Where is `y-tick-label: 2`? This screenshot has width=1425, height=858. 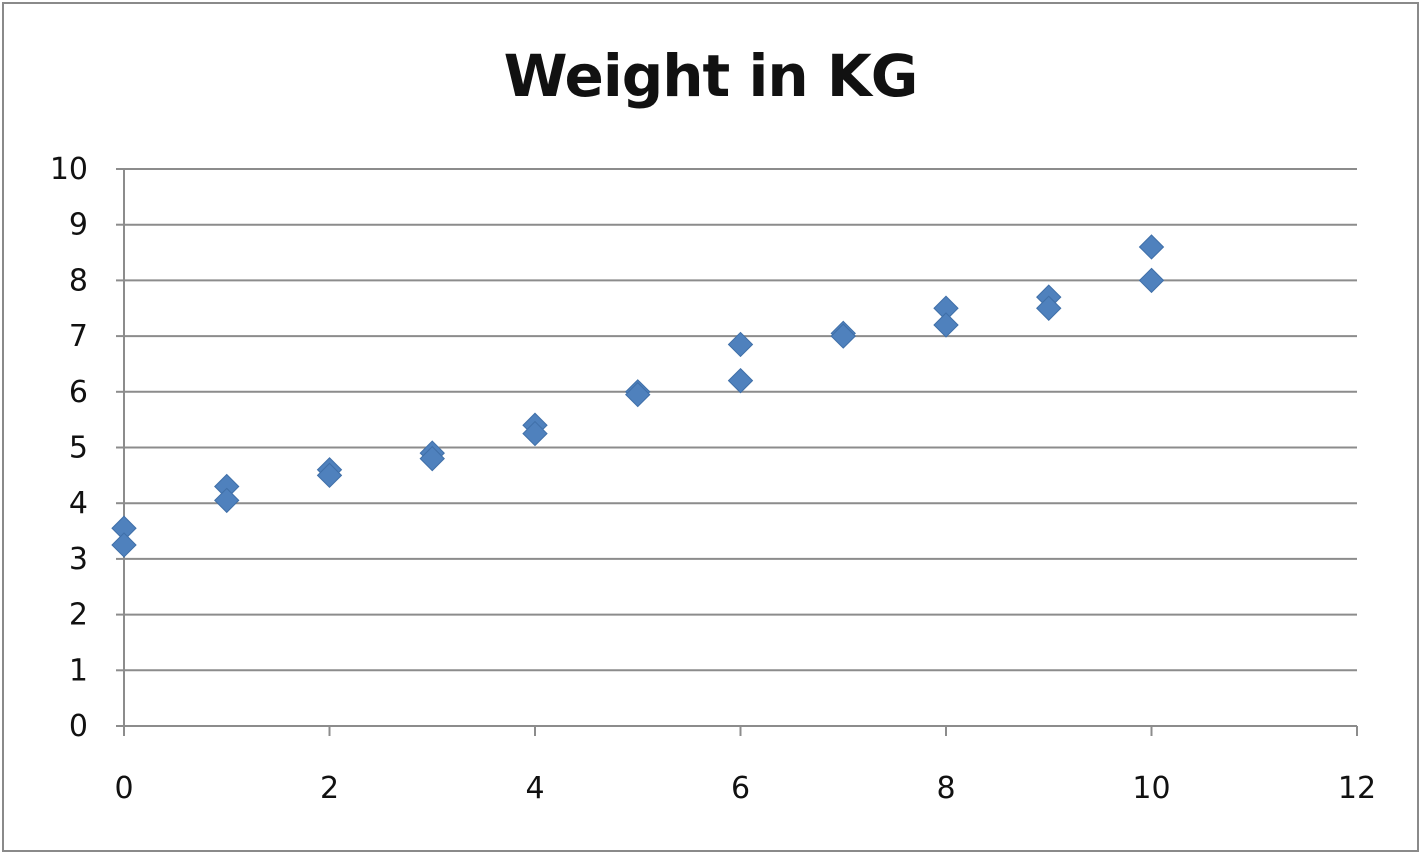
y-tick-label: 2 is located at coordinates (78, 615).